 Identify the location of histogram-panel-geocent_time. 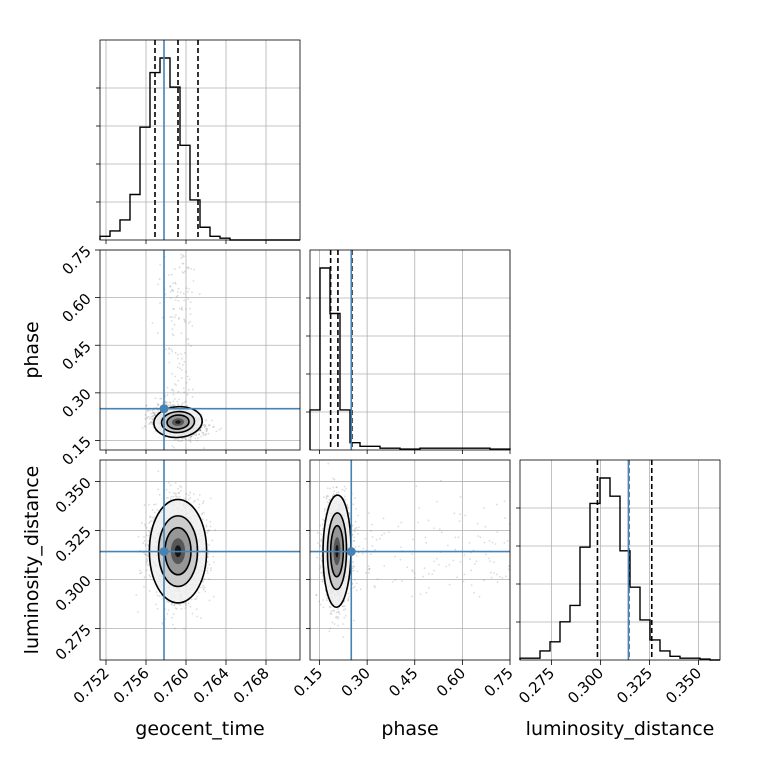
(198, 140).